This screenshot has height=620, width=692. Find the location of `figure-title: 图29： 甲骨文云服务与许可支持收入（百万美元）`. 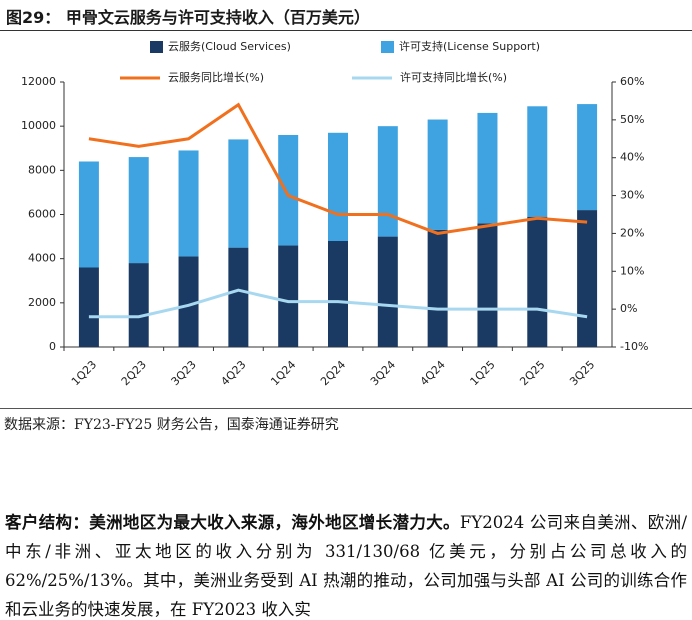

figure-title: 图29： 甲骨文云服务与许可支持收入（百万美元） is located at coordinates (188, 17).